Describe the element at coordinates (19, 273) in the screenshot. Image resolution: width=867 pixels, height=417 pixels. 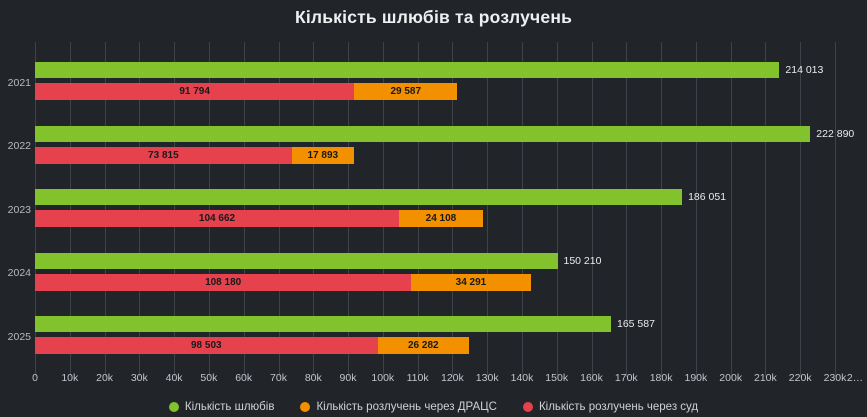
I see `category-label-2024: 2024` at that location.